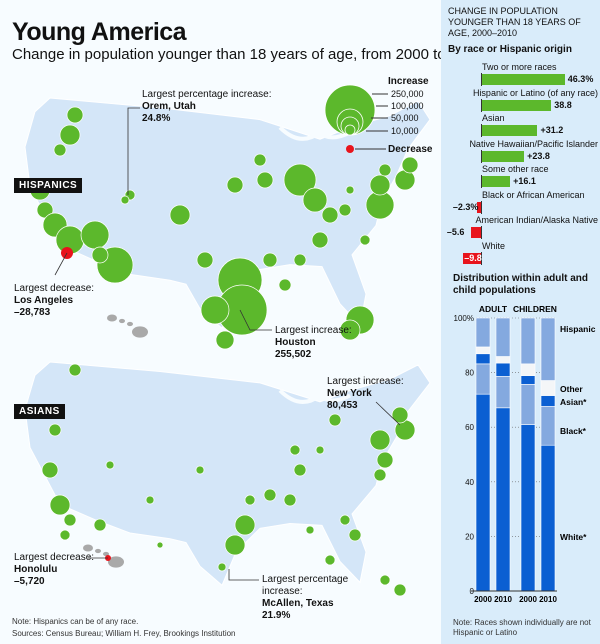 This screenshot has height=644, width=600. What do you see at coordinates (573, 537) in the screenshot?
I see `series-label: White*` at bounding box center [573, 537].